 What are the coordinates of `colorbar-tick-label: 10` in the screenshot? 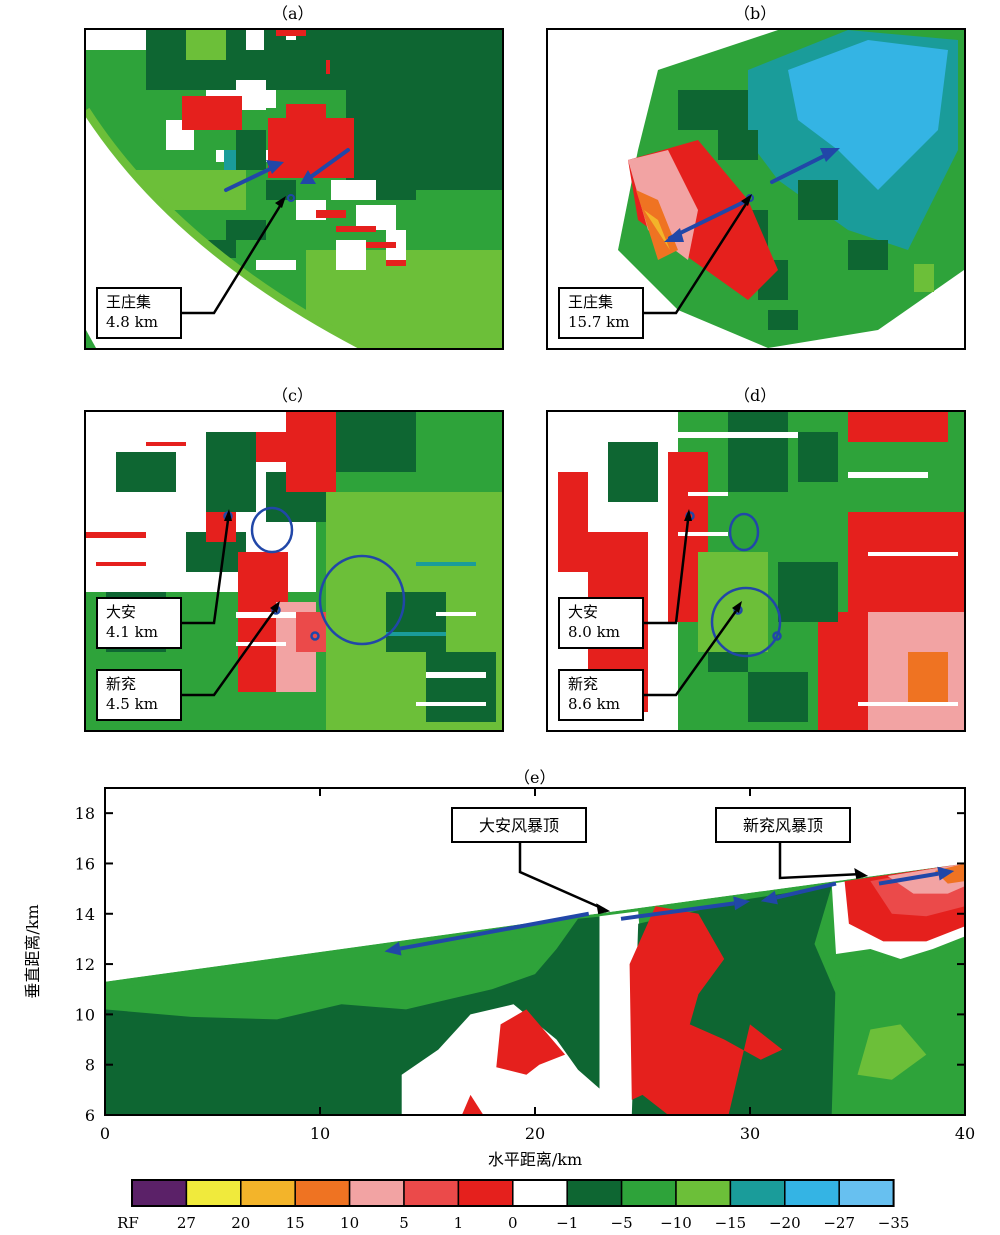 It's located at (349, 1222).